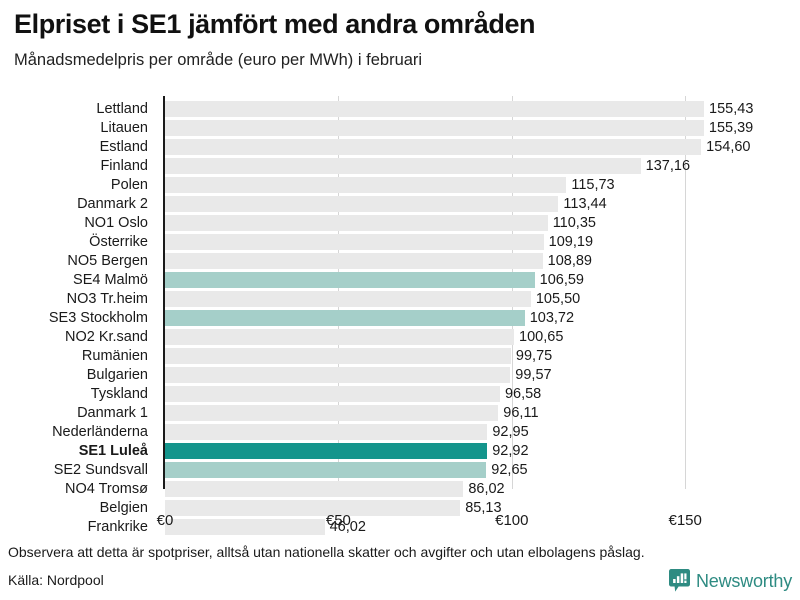  What do you see at coordinates (113, 451) in the screenshot?
I see `category-label: SE1 Luleå` at bounding box center [113, 451].